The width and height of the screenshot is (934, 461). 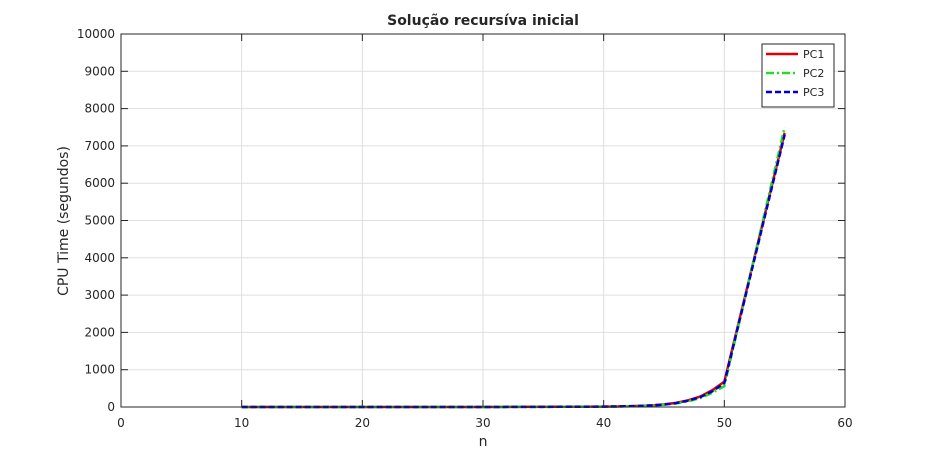 I want to click on legend-label-pc2: PC2, so click(x=813, y=73).